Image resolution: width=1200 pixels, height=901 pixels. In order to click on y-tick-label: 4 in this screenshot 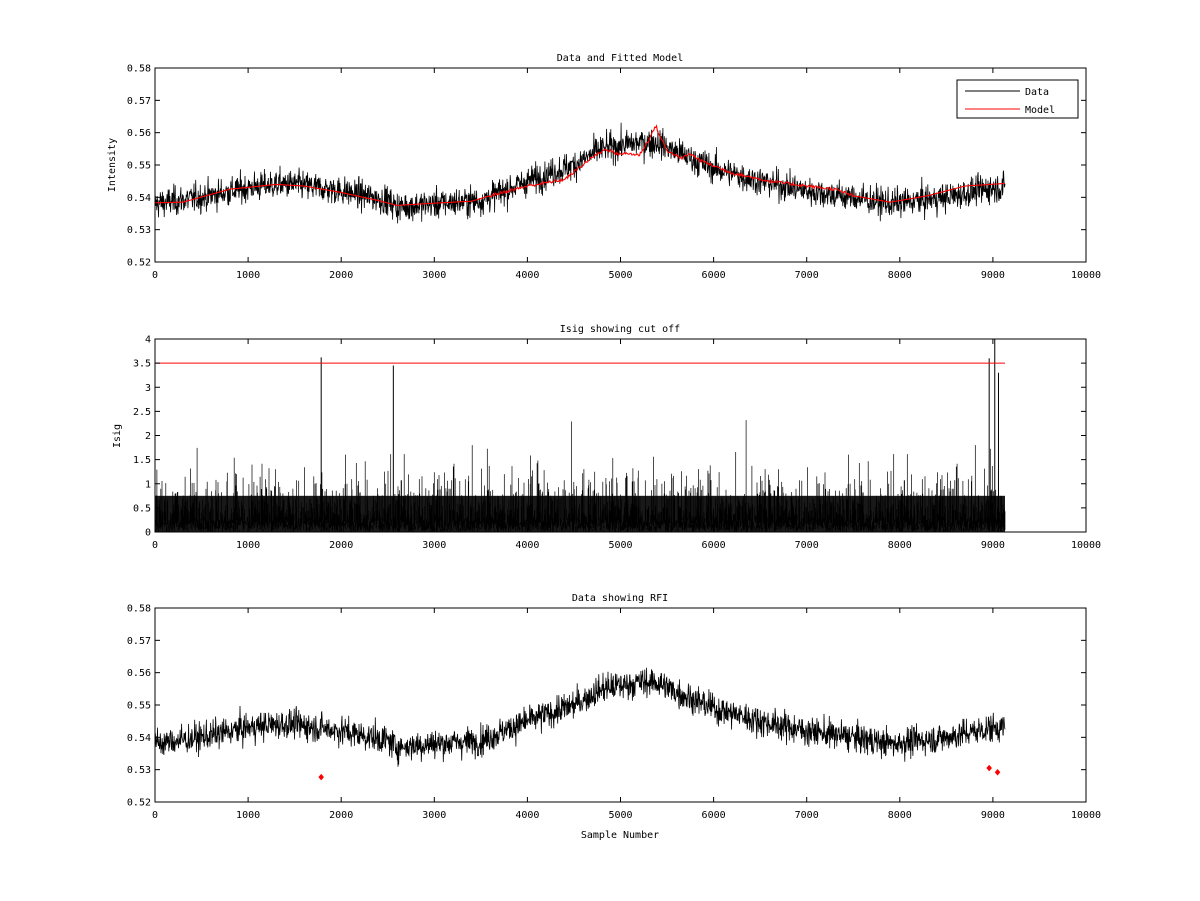, I will do `click(148, 340)`.